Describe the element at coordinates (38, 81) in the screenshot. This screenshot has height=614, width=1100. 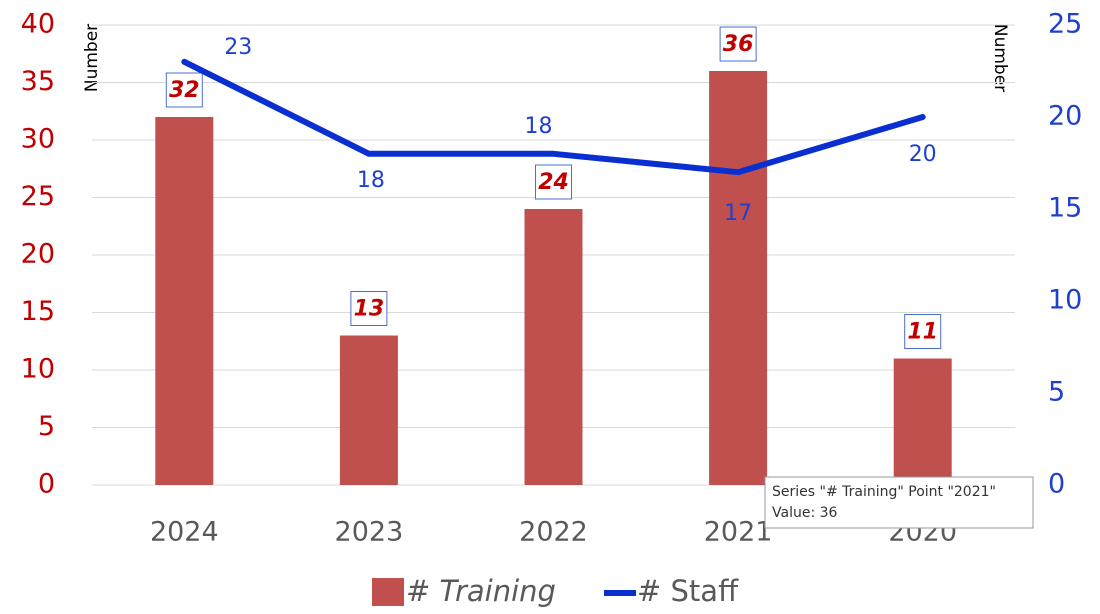
I see `y-tick-label: 35` at that location.